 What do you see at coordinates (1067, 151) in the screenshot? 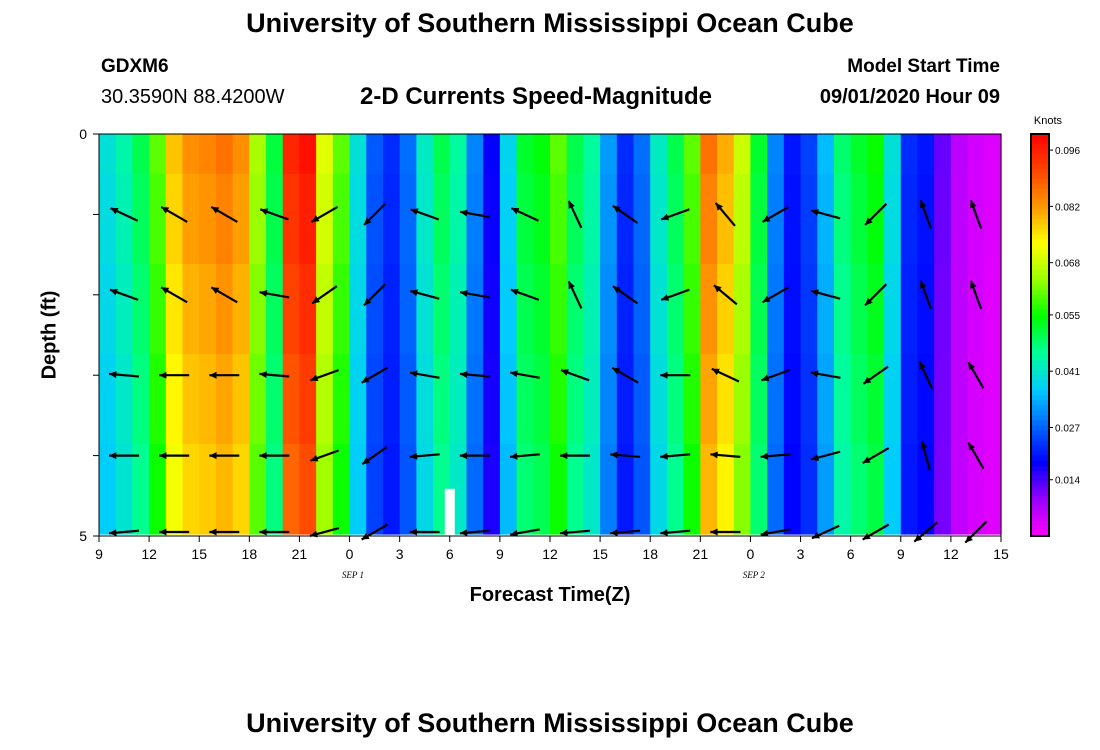
I see `colorbar-tick-label: 0.096` at bounding box center [1067, 151].